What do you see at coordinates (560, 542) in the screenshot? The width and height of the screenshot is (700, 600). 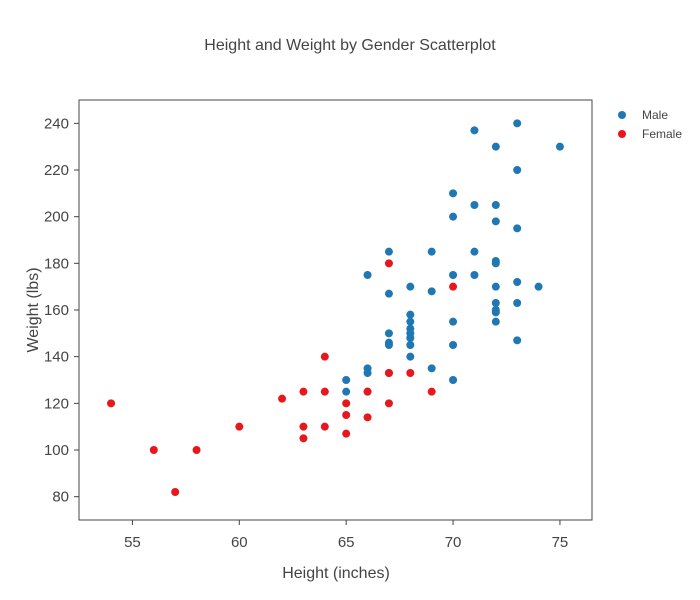 I see `x-tick-label: 75` at bounding box center [560, 542].